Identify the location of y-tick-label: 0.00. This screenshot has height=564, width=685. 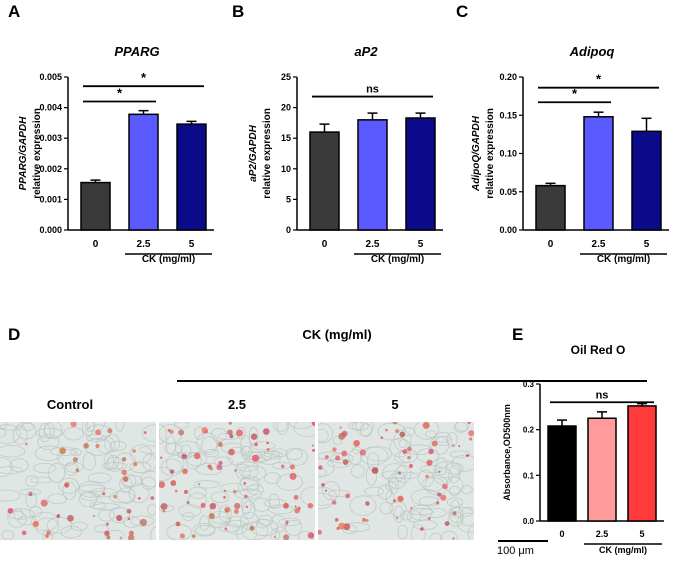
(508, 230).